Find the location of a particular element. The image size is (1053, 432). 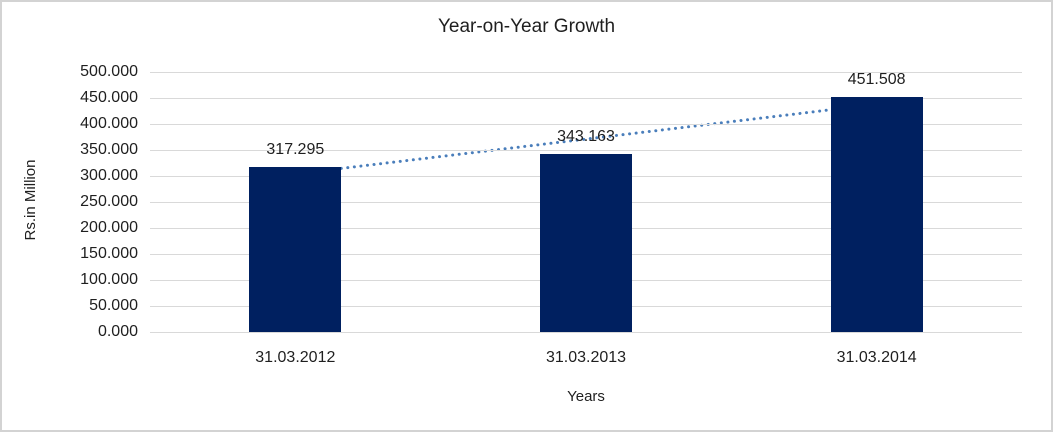

y-tick-label: 150.000 is located at coordinates (109, 253).